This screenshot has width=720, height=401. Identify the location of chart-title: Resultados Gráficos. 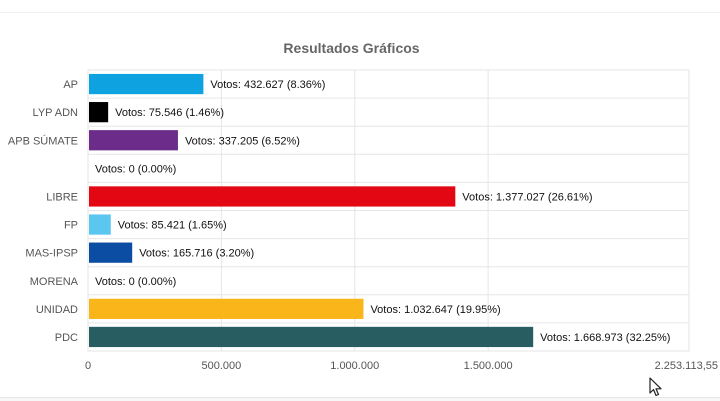
(351, 48).